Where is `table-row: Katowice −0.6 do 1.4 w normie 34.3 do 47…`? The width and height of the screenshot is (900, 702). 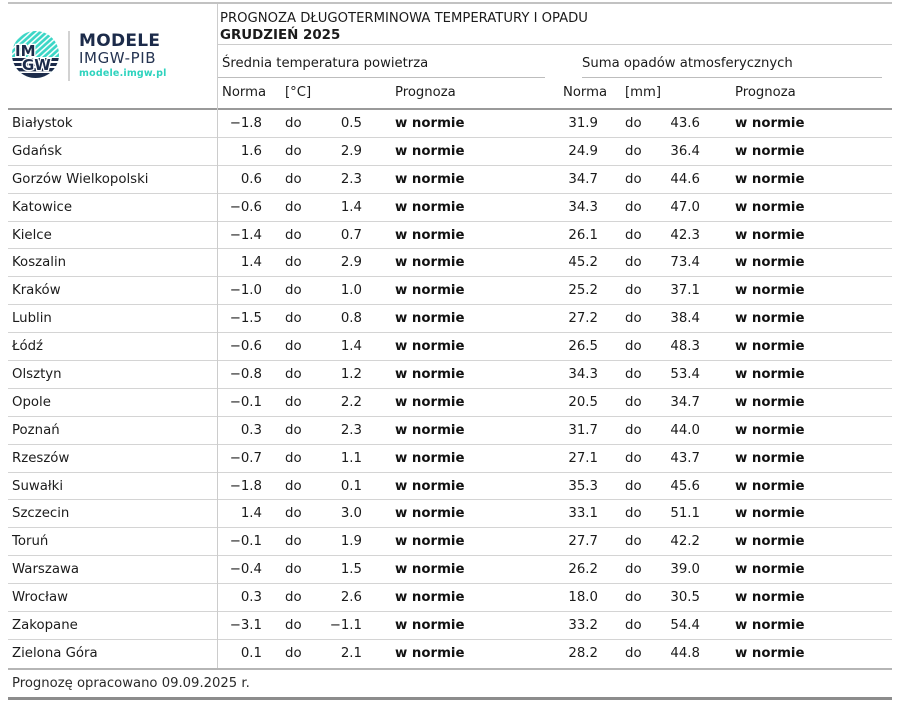 table-row: Katowice −0.6 do 1.4 w normie 34.3 do 47… is located at coordinates (450, 208).